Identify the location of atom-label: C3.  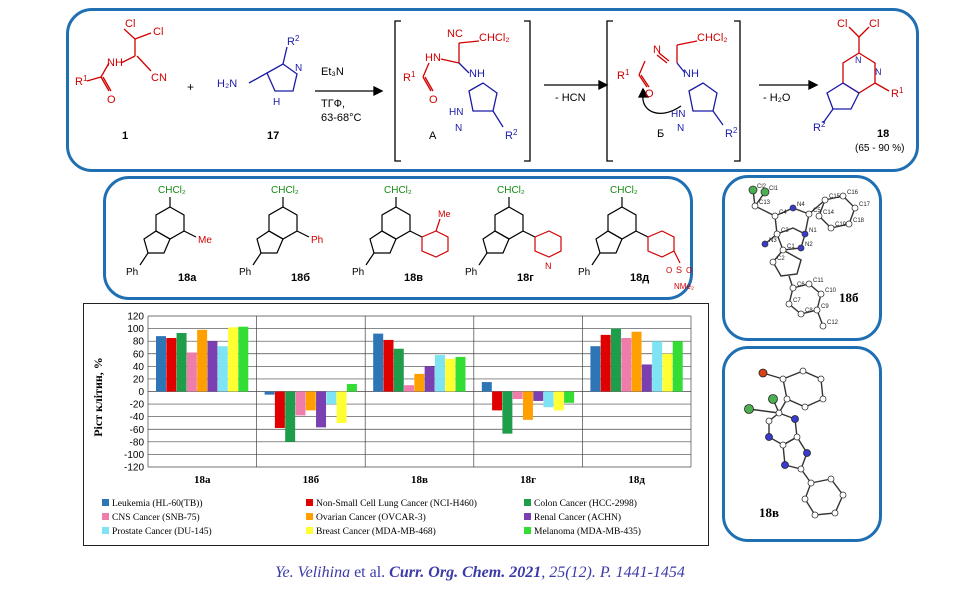
(785, 231).